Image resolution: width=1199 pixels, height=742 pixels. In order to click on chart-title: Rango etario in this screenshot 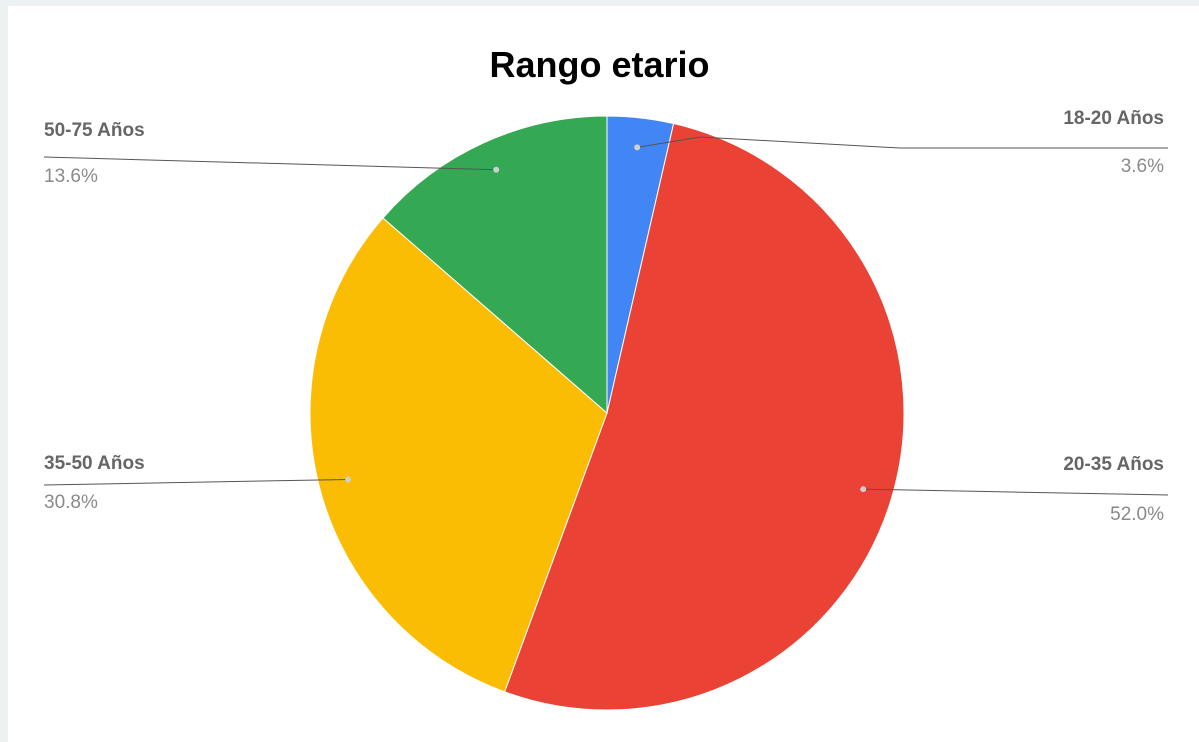, I will do `click(599, 64)`.